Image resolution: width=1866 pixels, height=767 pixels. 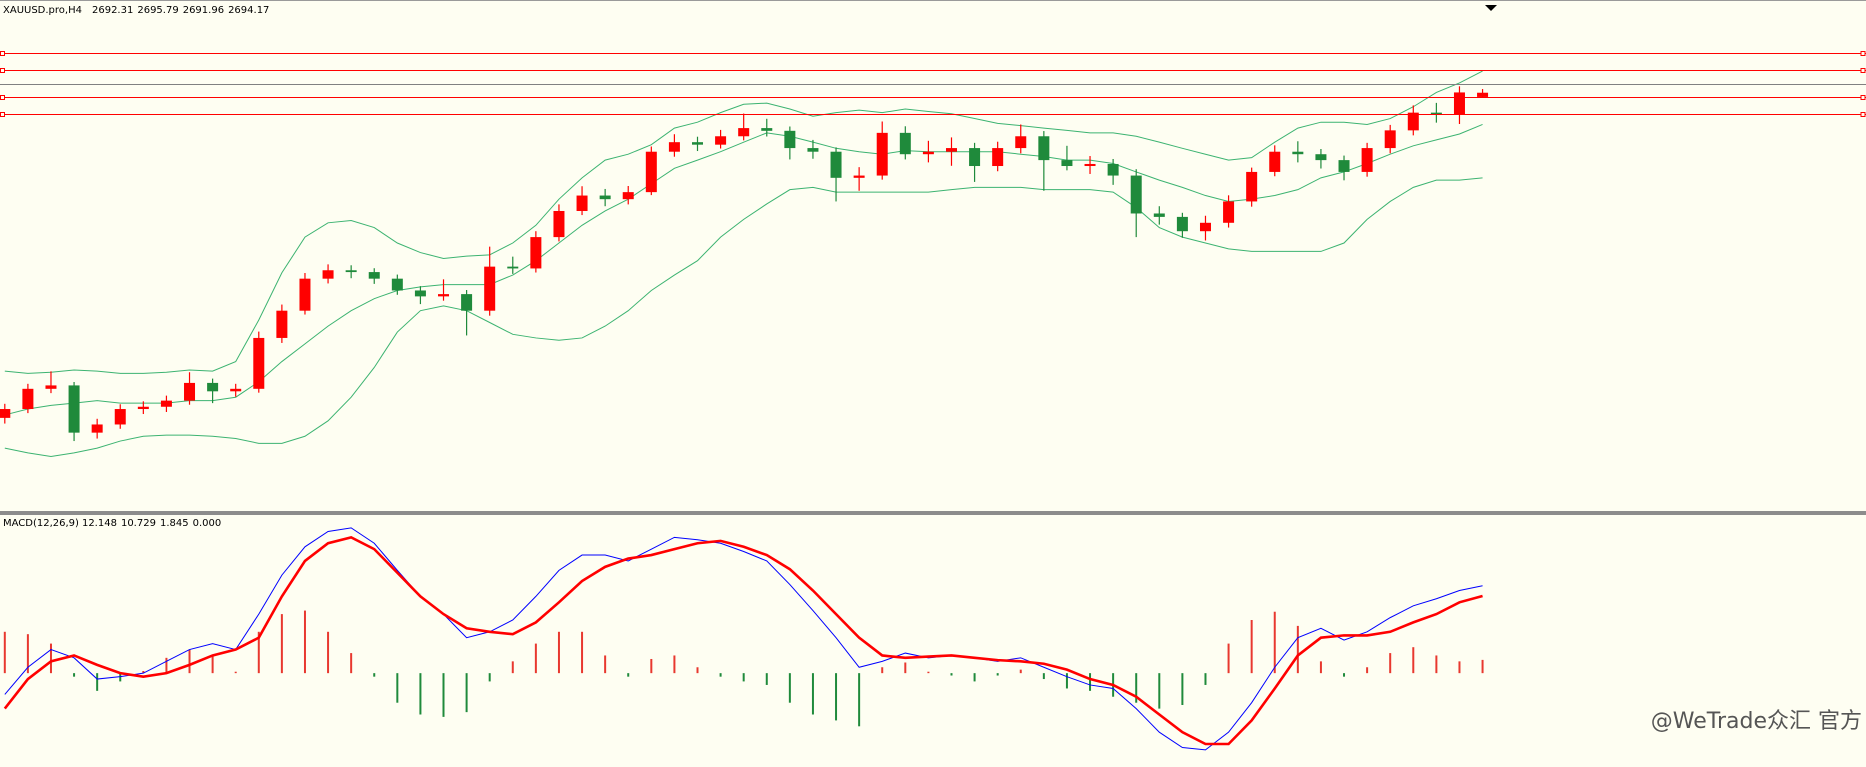 I want to click on macd-main-value: 12.148, so click(x=99, y=523).